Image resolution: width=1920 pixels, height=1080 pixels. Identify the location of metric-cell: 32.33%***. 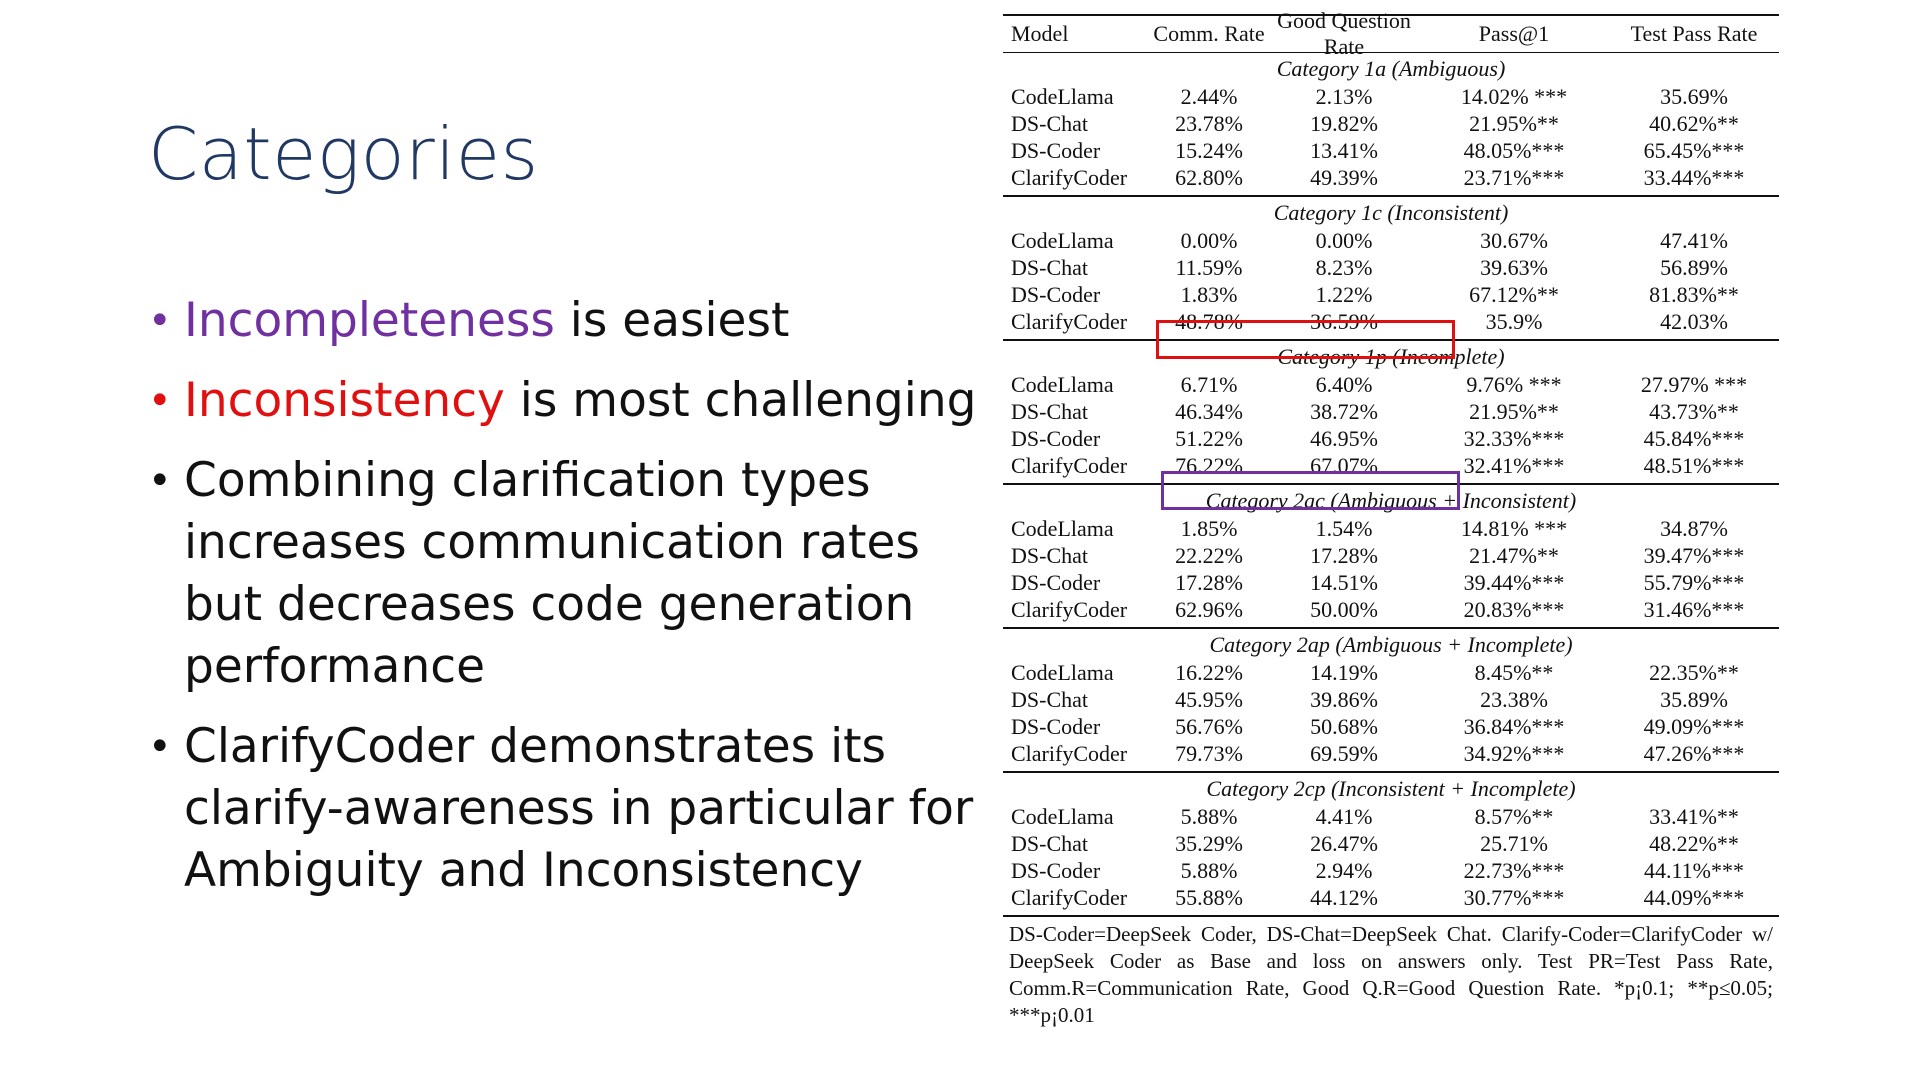
(1514, 438).